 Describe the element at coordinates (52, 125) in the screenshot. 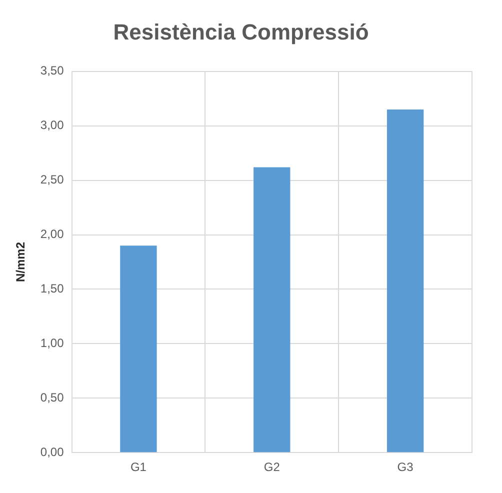

I see `y-tick-label: 3,00` at that location.